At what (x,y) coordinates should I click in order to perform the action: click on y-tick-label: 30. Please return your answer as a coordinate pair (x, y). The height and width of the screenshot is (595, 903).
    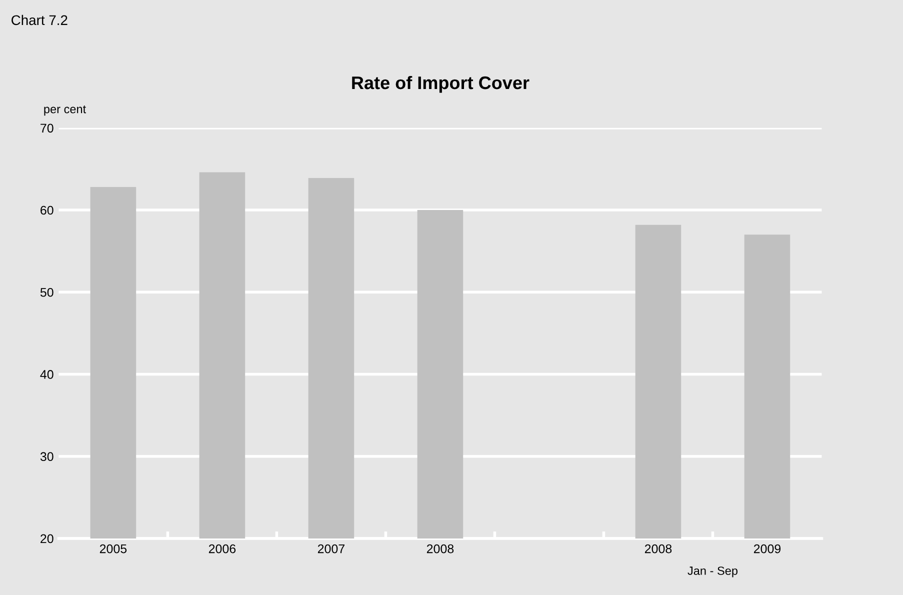
    Looking at the image, I should click on (47, 457).